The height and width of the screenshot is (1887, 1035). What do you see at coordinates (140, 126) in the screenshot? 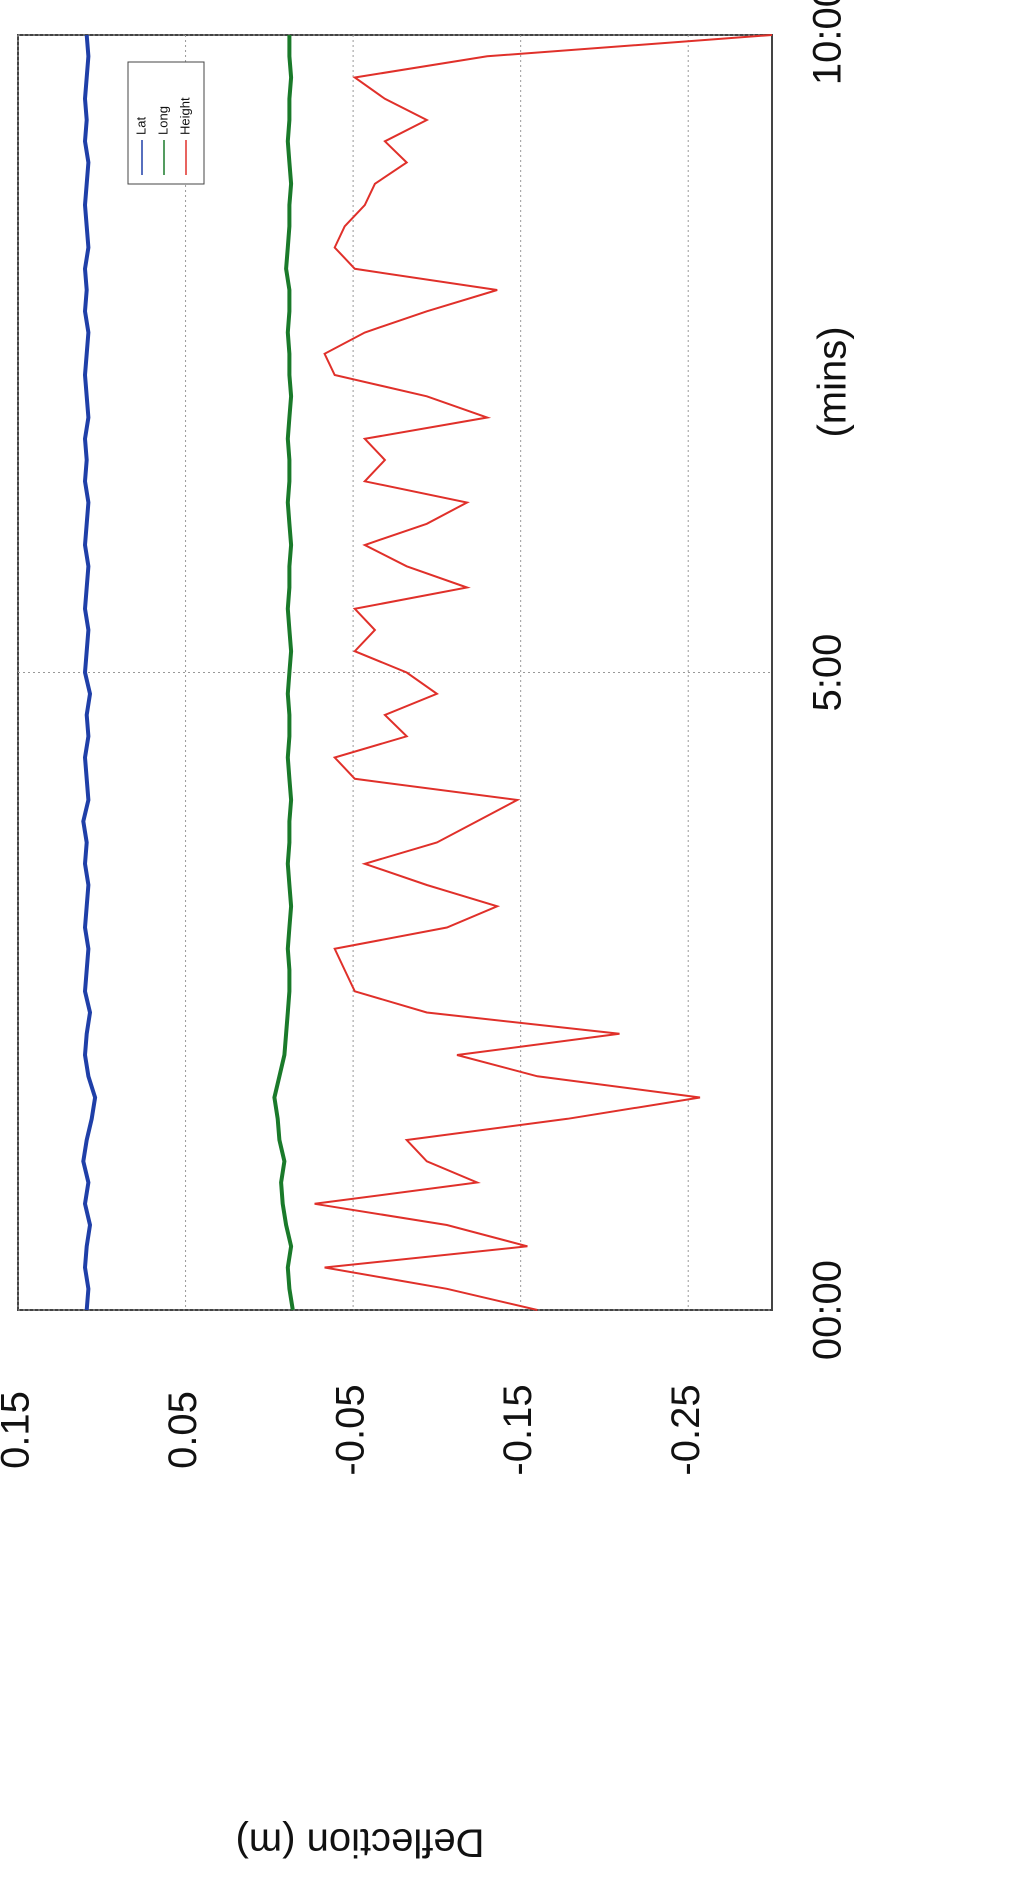
I see `legend-label: Lat` at bounding box center [140, 126].